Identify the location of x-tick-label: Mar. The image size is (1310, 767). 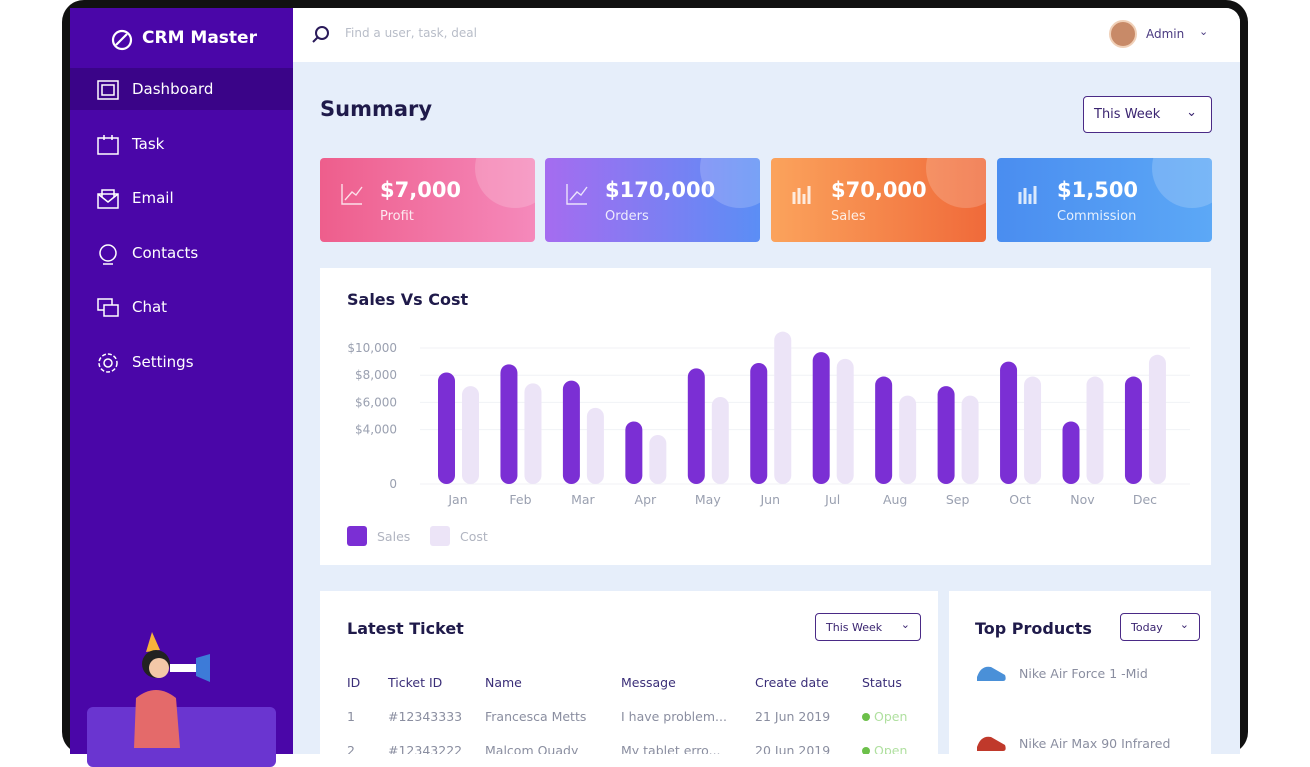
(583, 499).